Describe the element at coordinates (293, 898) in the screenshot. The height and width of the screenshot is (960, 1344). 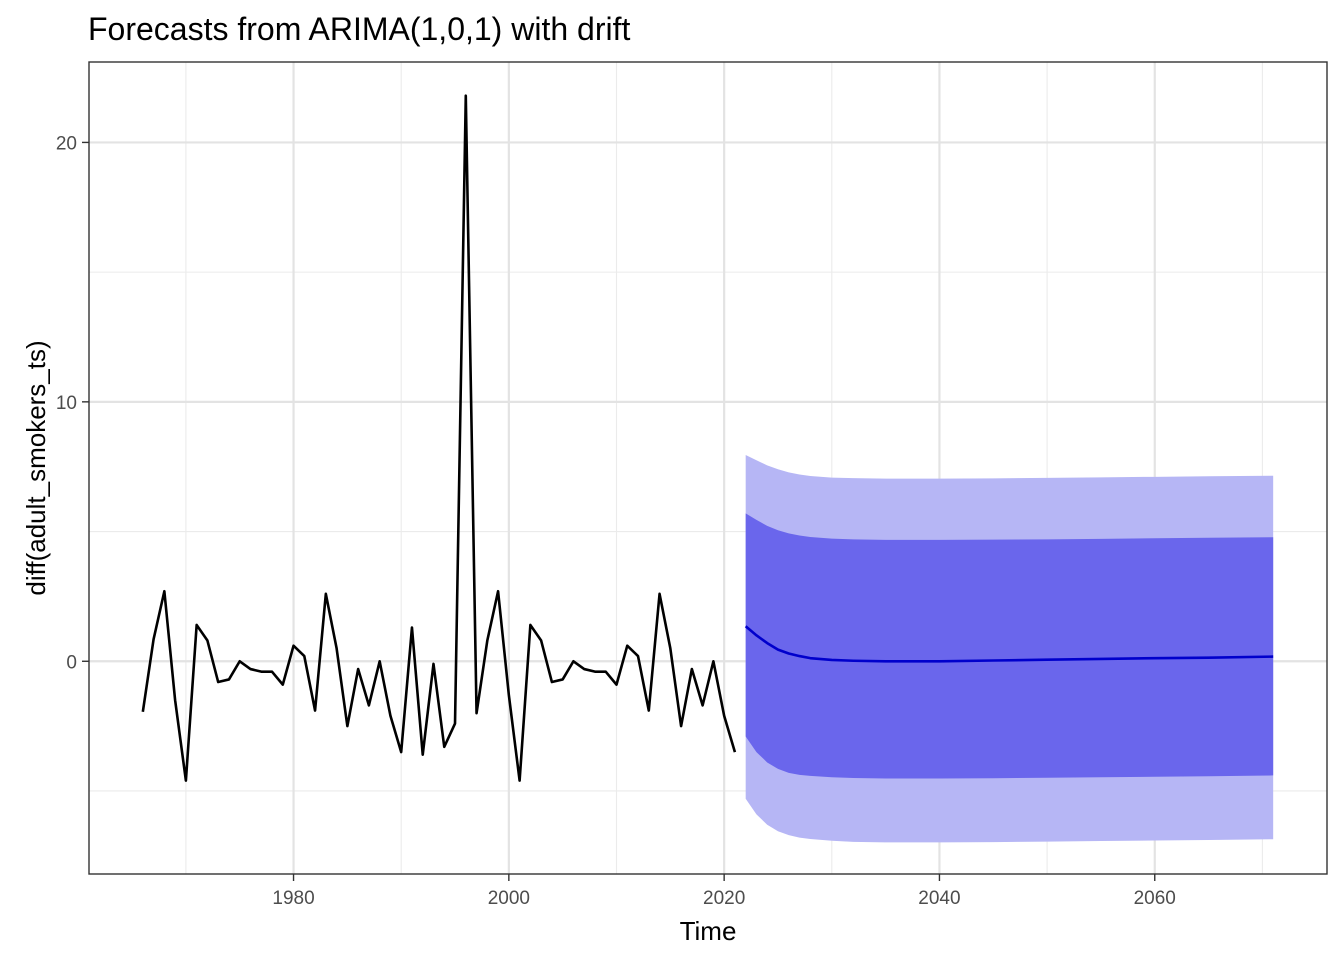
I see `x-tick-label: 1980` at that location.